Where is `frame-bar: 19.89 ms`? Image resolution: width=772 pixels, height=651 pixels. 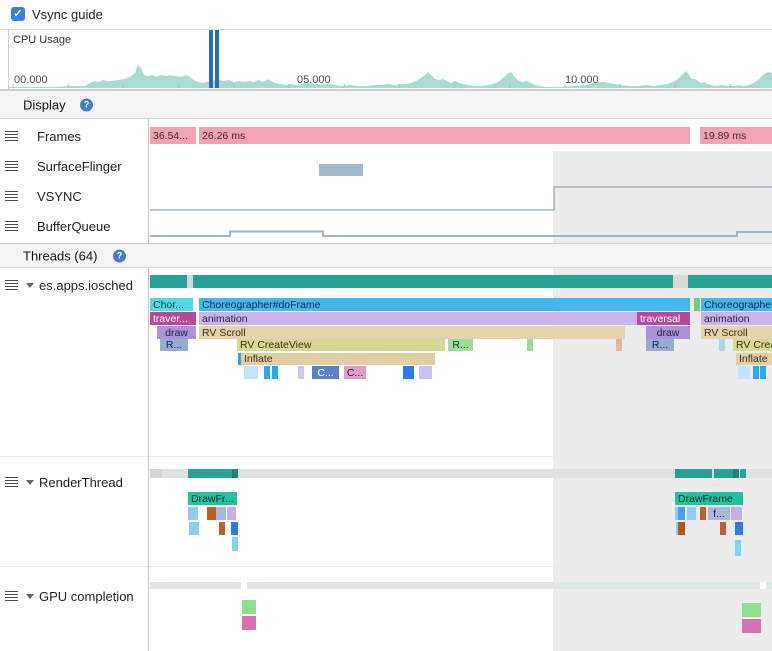 frame-bar: 19.89 ms is located at coordinates (736, 135).